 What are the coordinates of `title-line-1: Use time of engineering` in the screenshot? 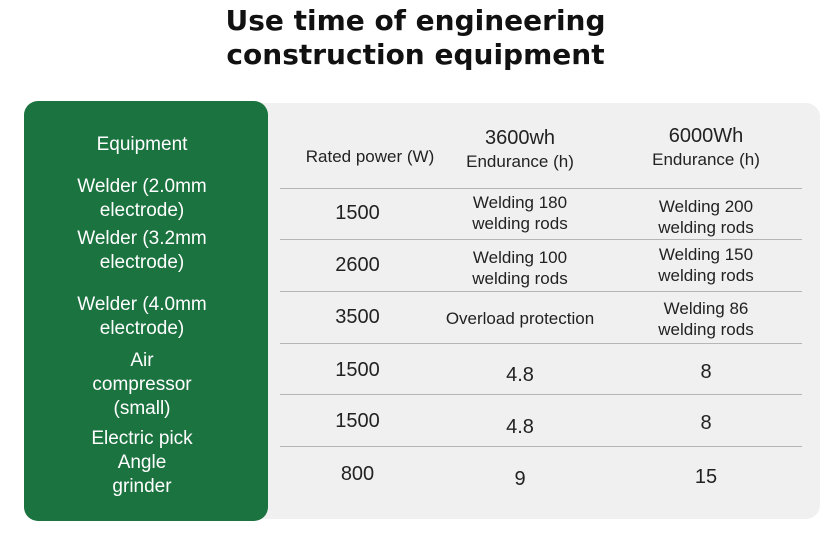 It's located at (415, 20).